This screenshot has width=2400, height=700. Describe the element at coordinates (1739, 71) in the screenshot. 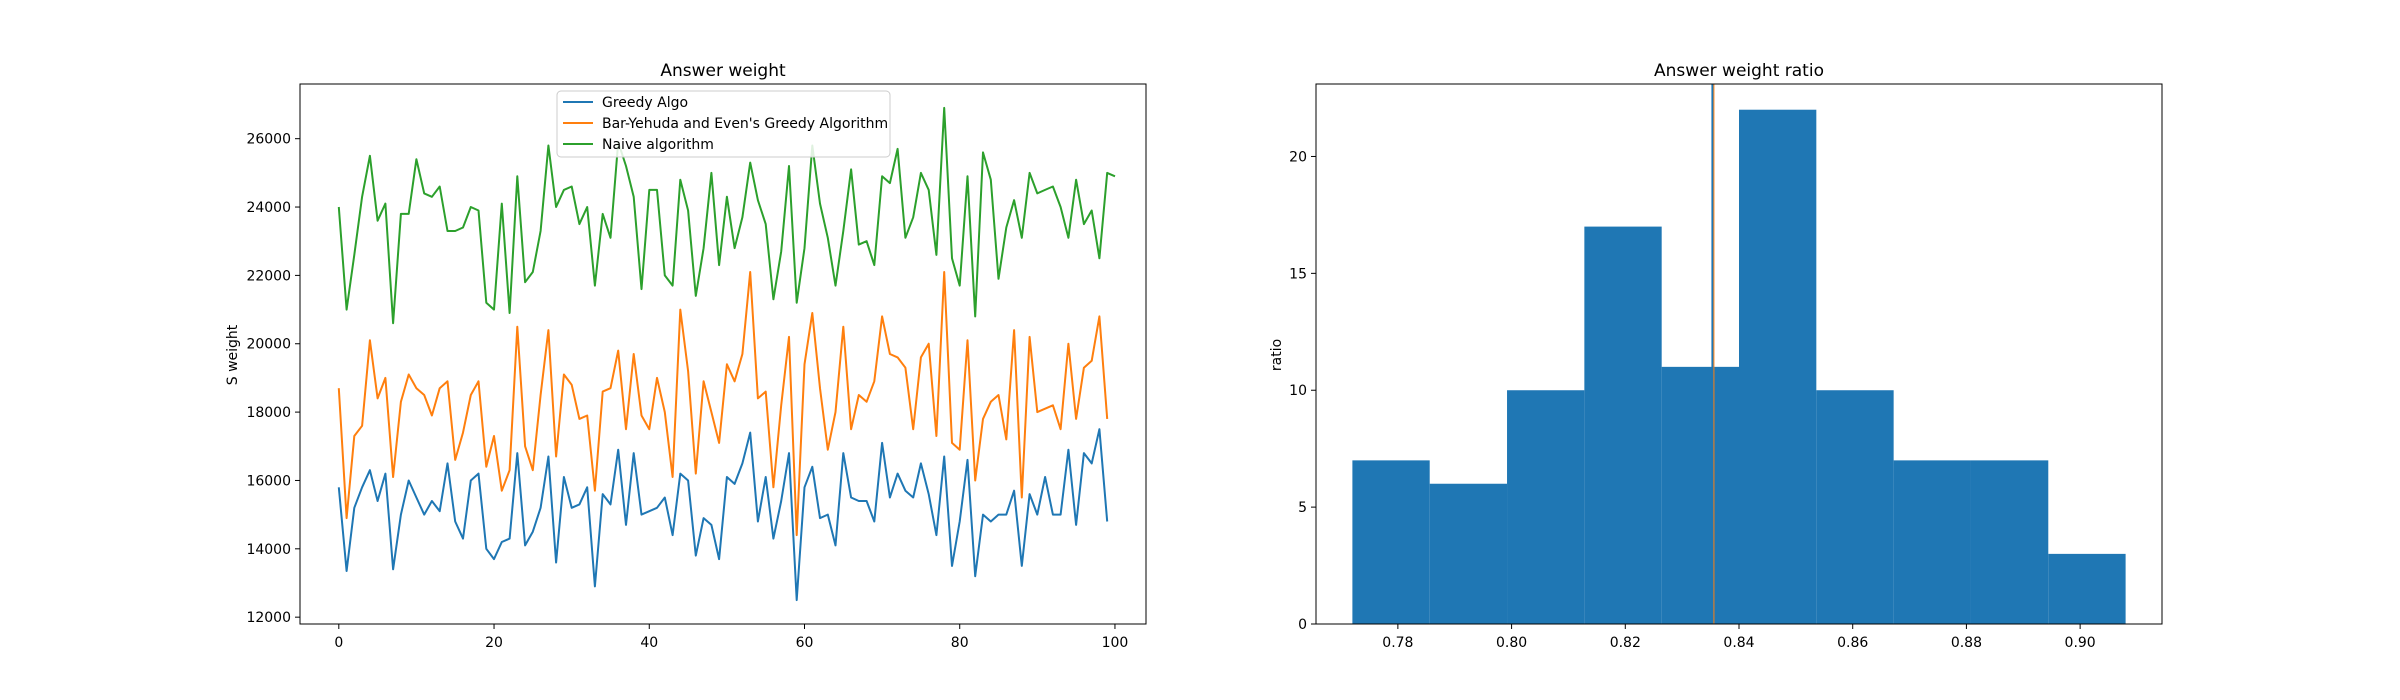

I see `histogram-title: Answer weight ratio` at that location.